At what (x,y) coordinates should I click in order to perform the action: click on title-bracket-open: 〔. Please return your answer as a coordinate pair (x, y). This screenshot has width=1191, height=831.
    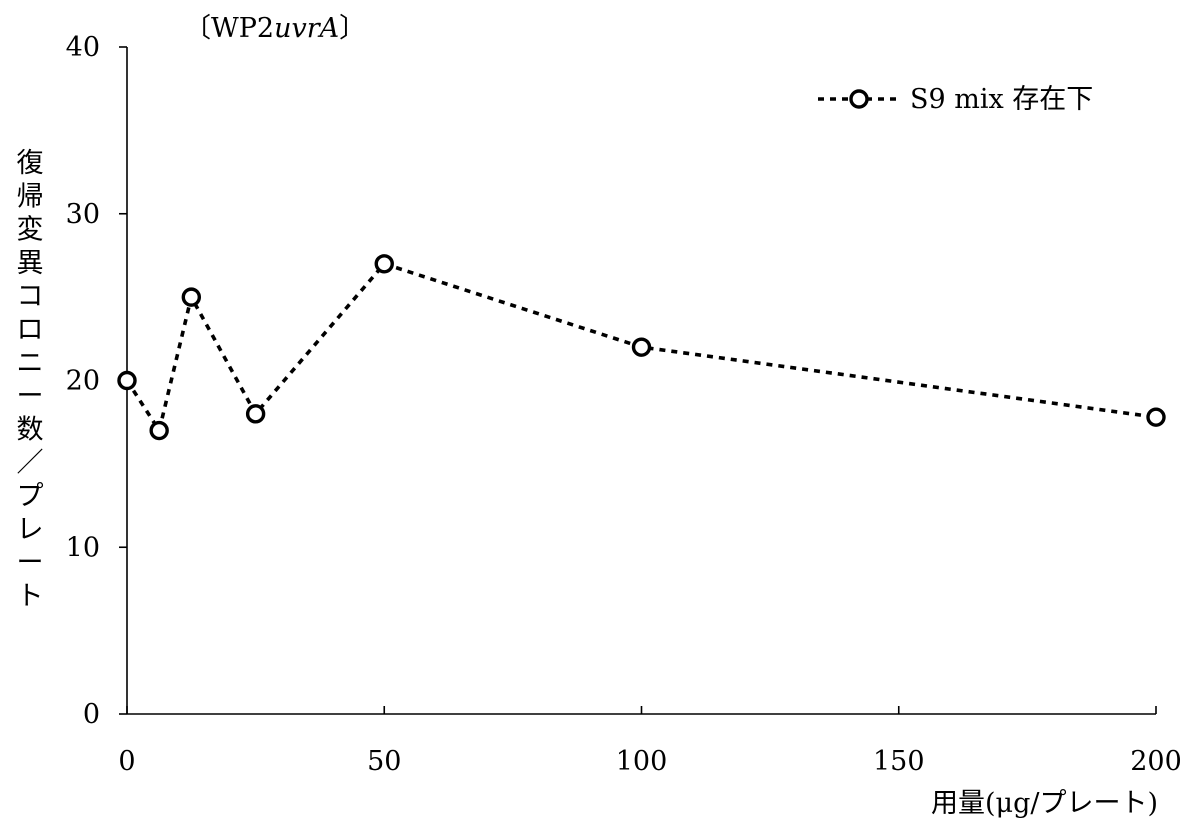
    Looking at the image, I should click on (197, 28).